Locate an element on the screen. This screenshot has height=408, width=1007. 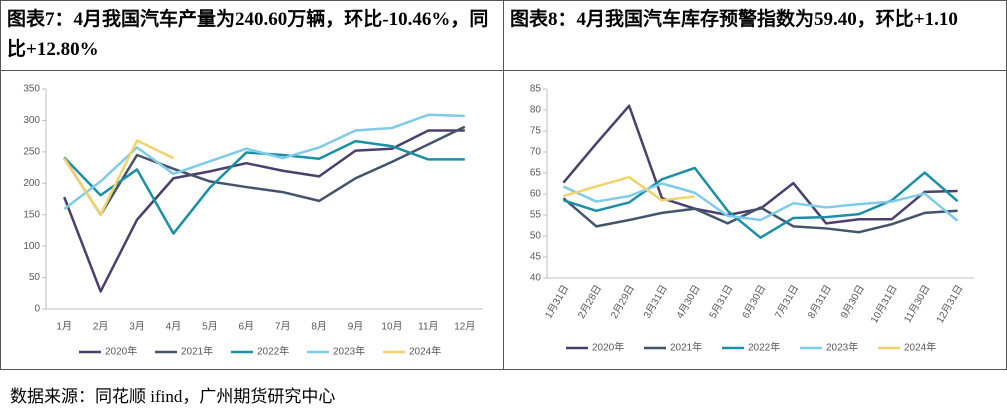
y-tick-label: 65 is located at coordinates (536, 173).